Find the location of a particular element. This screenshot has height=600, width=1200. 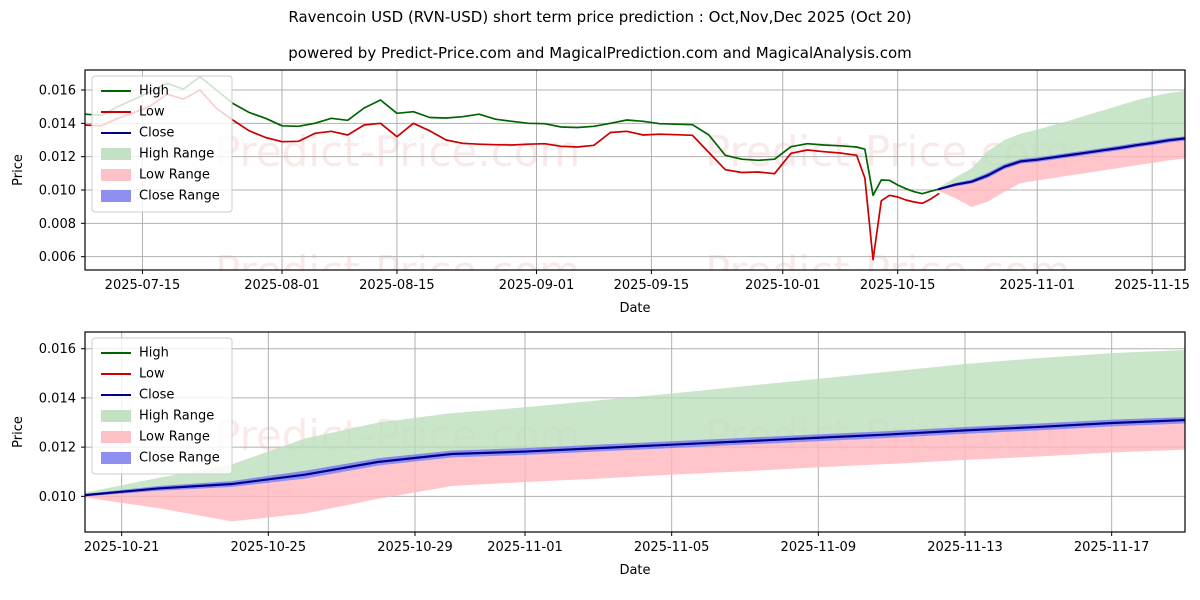

svg-text: 2025-10-21 is located at coordinates (122, 547).